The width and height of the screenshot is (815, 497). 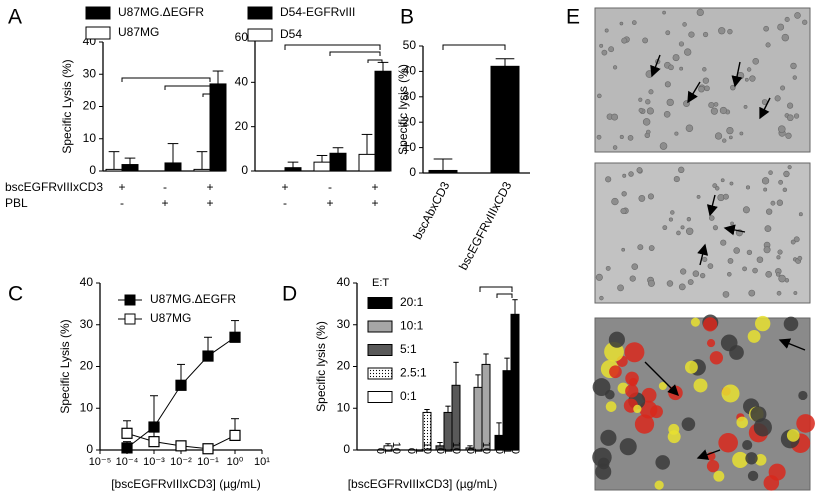 I want to click on row-label: bscEGFRvIIIxCD3, so click(x=54, y=187).